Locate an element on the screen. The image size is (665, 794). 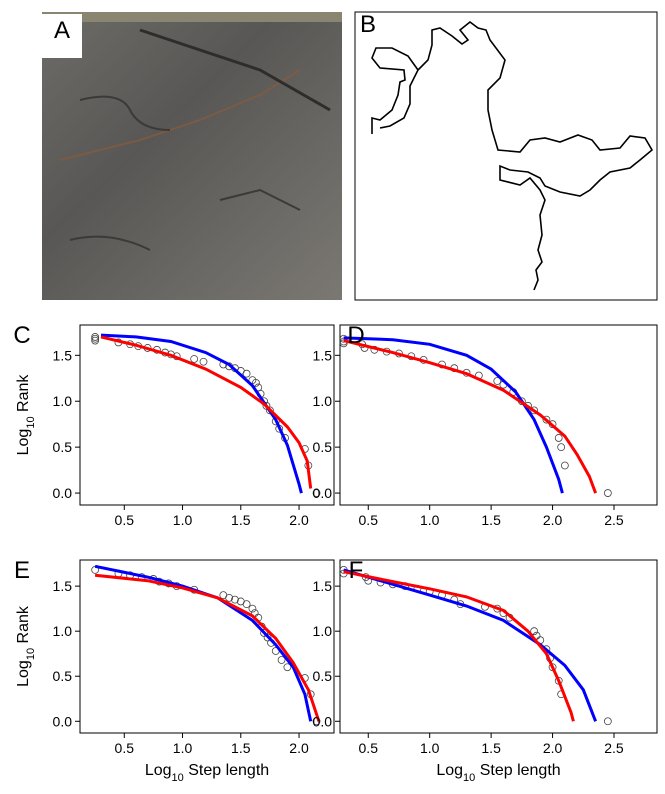
panel-label-box is located at coordinates (62, 36).